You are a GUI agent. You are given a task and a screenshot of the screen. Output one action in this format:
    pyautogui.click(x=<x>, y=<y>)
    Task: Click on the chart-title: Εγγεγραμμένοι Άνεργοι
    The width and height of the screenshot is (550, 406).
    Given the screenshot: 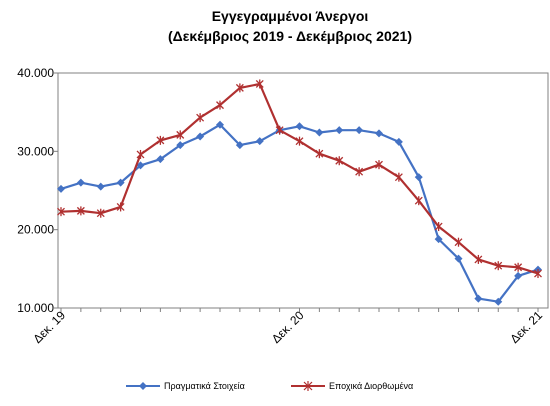 What is the action you would take?
    pyautogui.click(x=290, y=16)
    